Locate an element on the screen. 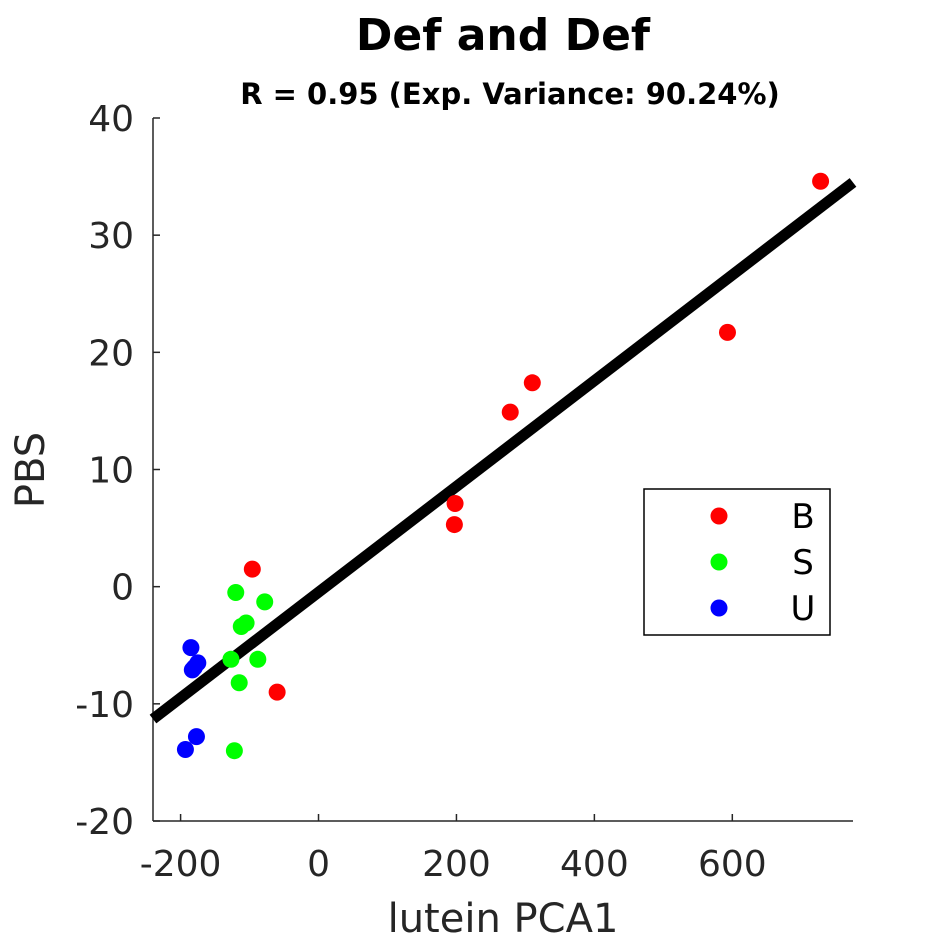 This screenshot has width=945, height=945. legend-marker-s is located at coordinates (719, 562).